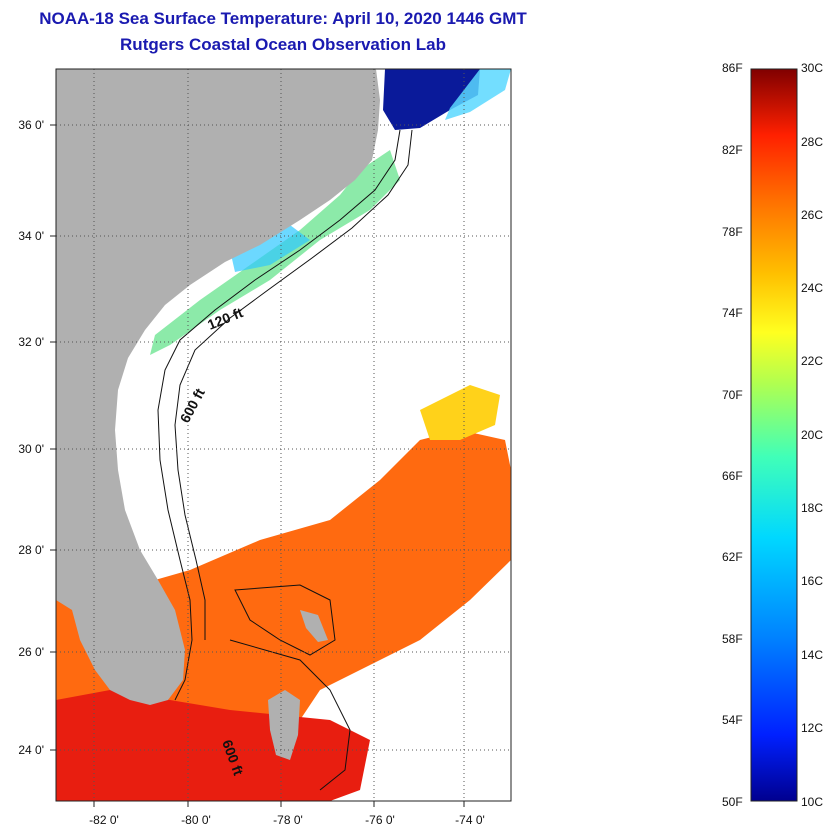  I want to click on colorbar-f-label: 78F, so click(732, 232).